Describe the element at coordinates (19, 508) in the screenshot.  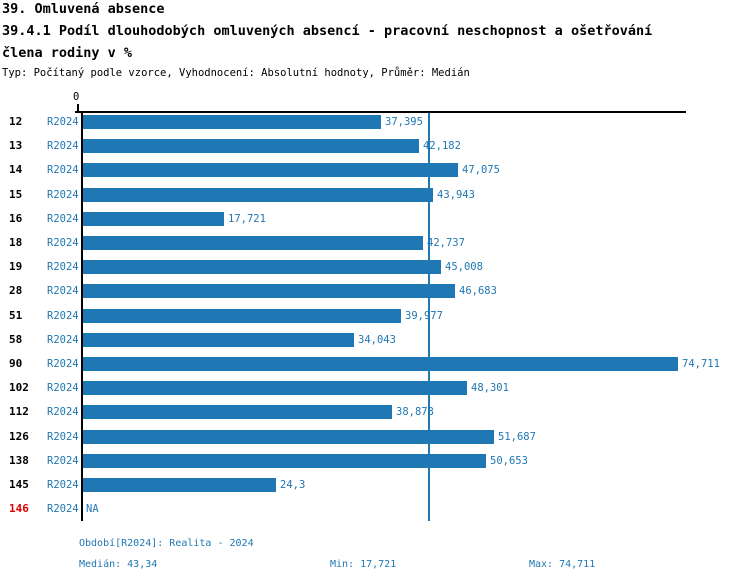
I see `row-id-label: 146` at that location.